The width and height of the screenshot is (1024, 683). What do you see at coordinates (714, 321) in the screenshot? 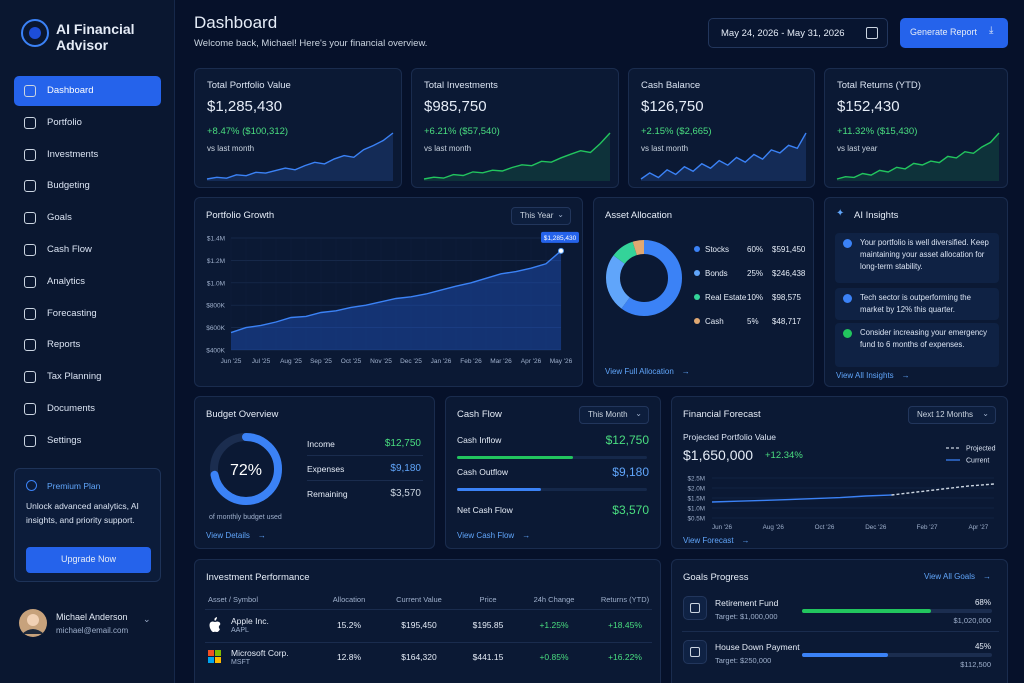
I see `legend-label: Cash` at bounding box center [714, 321].